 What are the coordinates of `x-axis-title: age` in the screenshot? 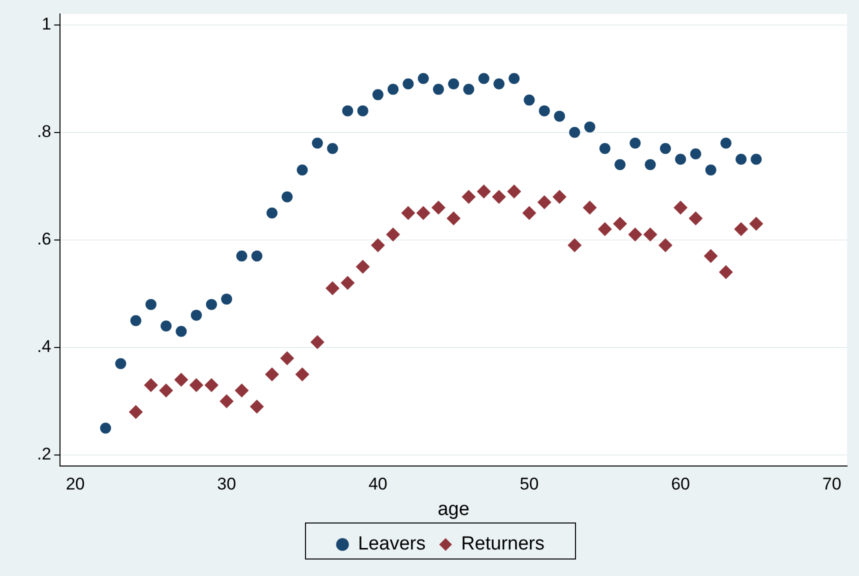 It's located at (454, 509).